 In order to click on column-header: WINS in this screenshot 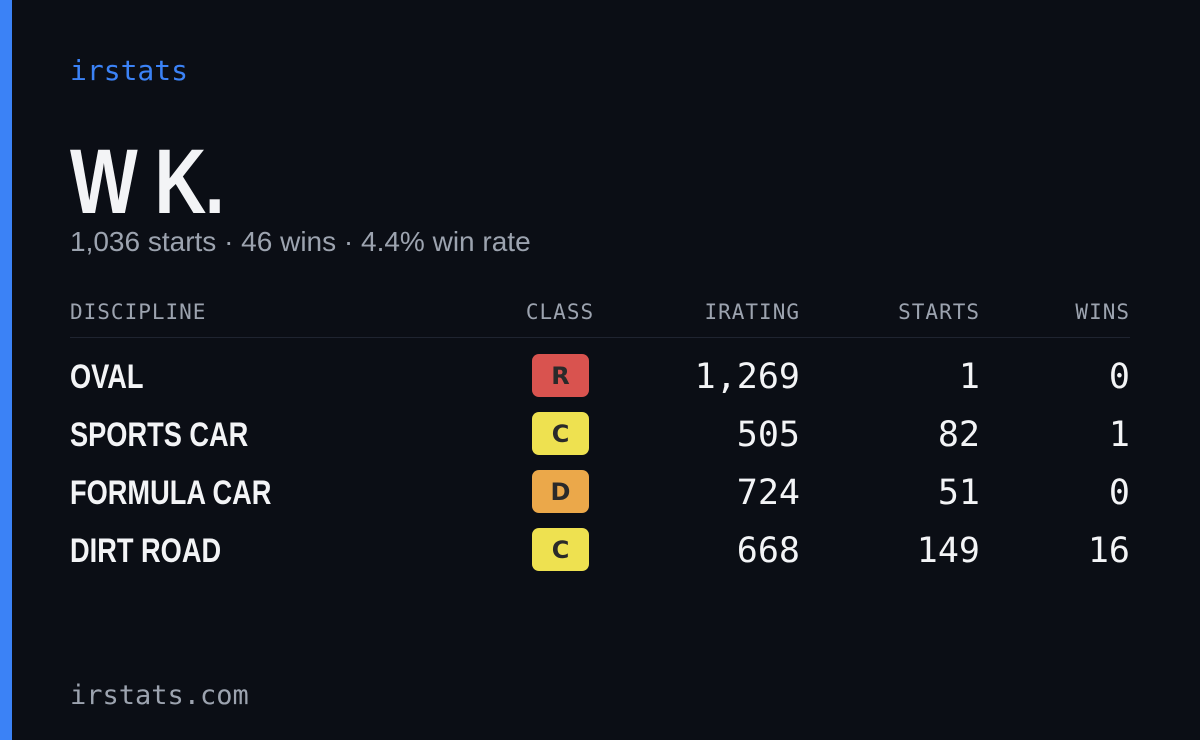, I will do `click(1102, 312)`.